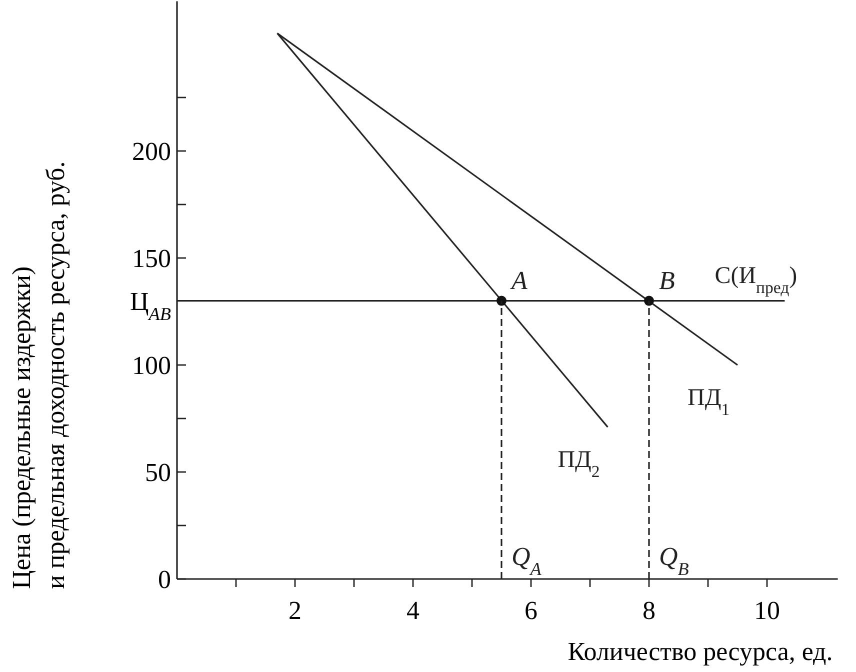 The height and width of the screenshot is (672, 856). What do you see at coordinates (667, 280) in the screenshot?
I see `data-label: B` at bounding box center [667, 280].